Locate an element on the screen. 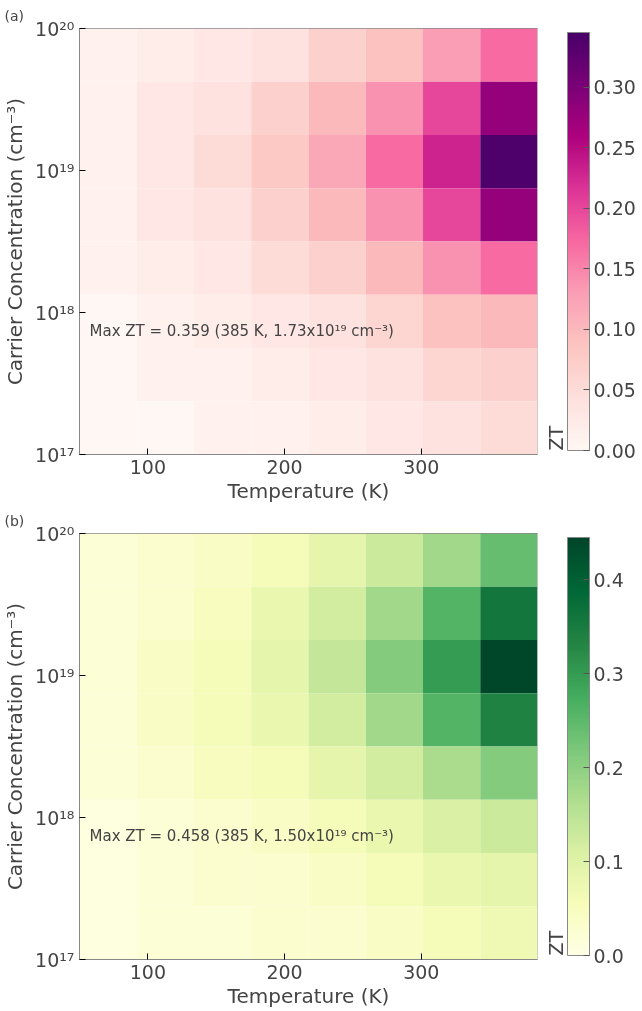 The width and height of the screenshot is (642, 1011). chart-title: (b) is located at coordinates (14, 520).